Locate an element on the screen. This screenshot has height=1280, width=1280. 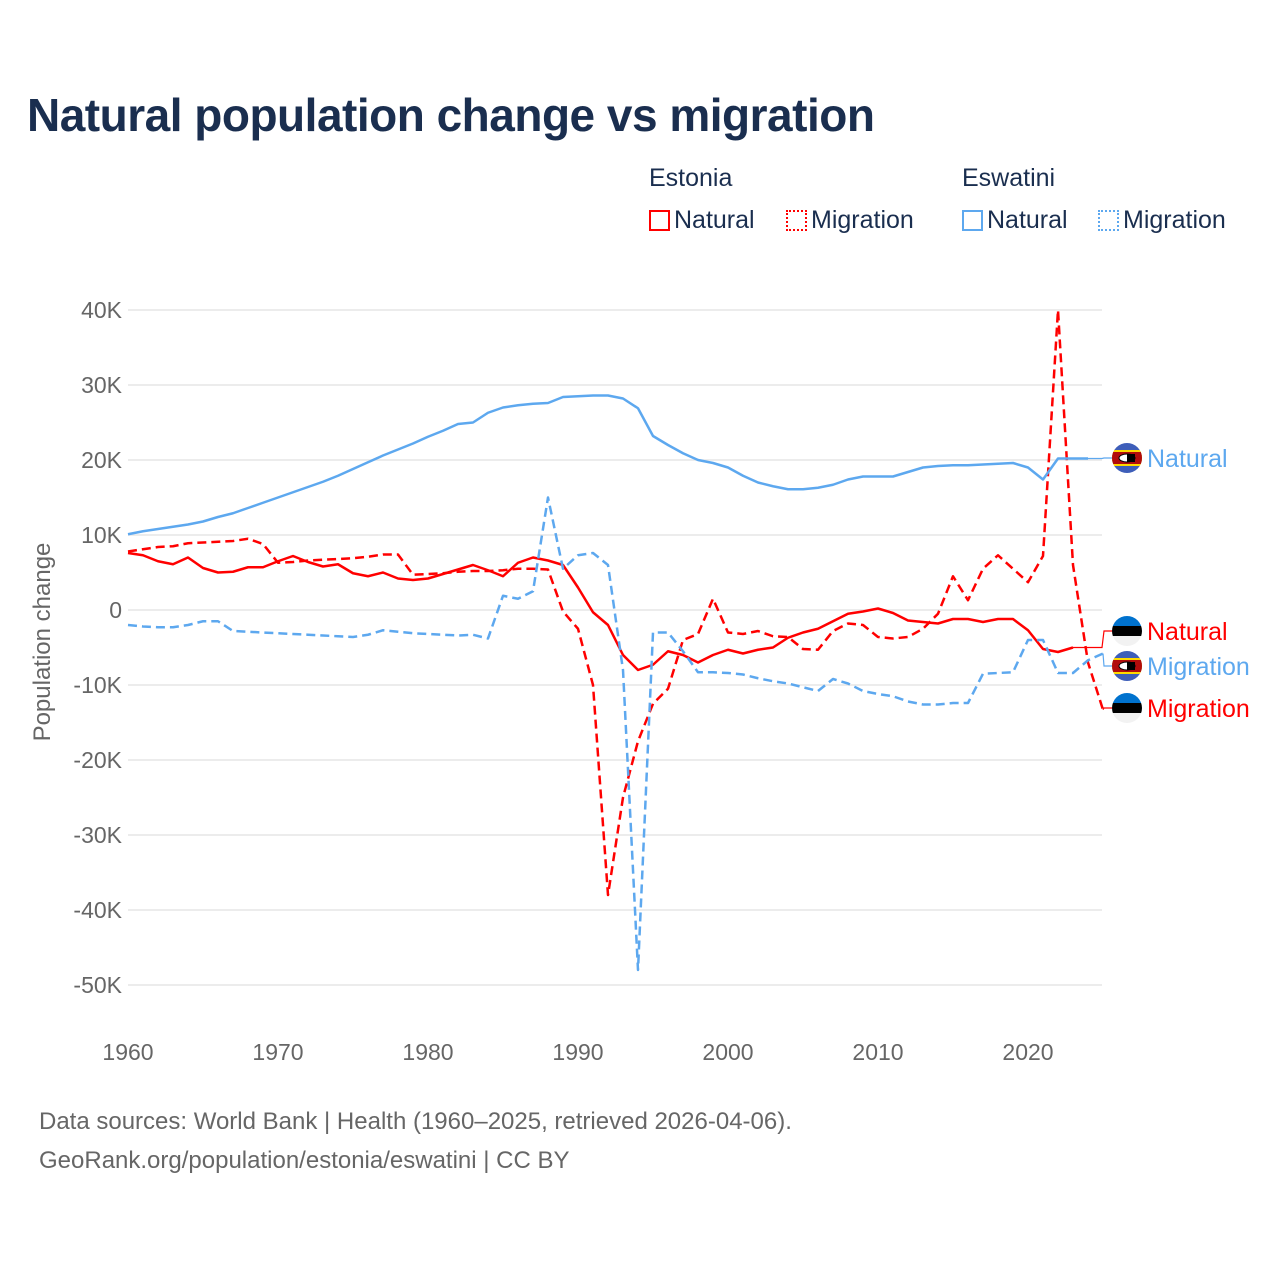
legend-estonia-migration: Migration is located at coordinates (850, 220).